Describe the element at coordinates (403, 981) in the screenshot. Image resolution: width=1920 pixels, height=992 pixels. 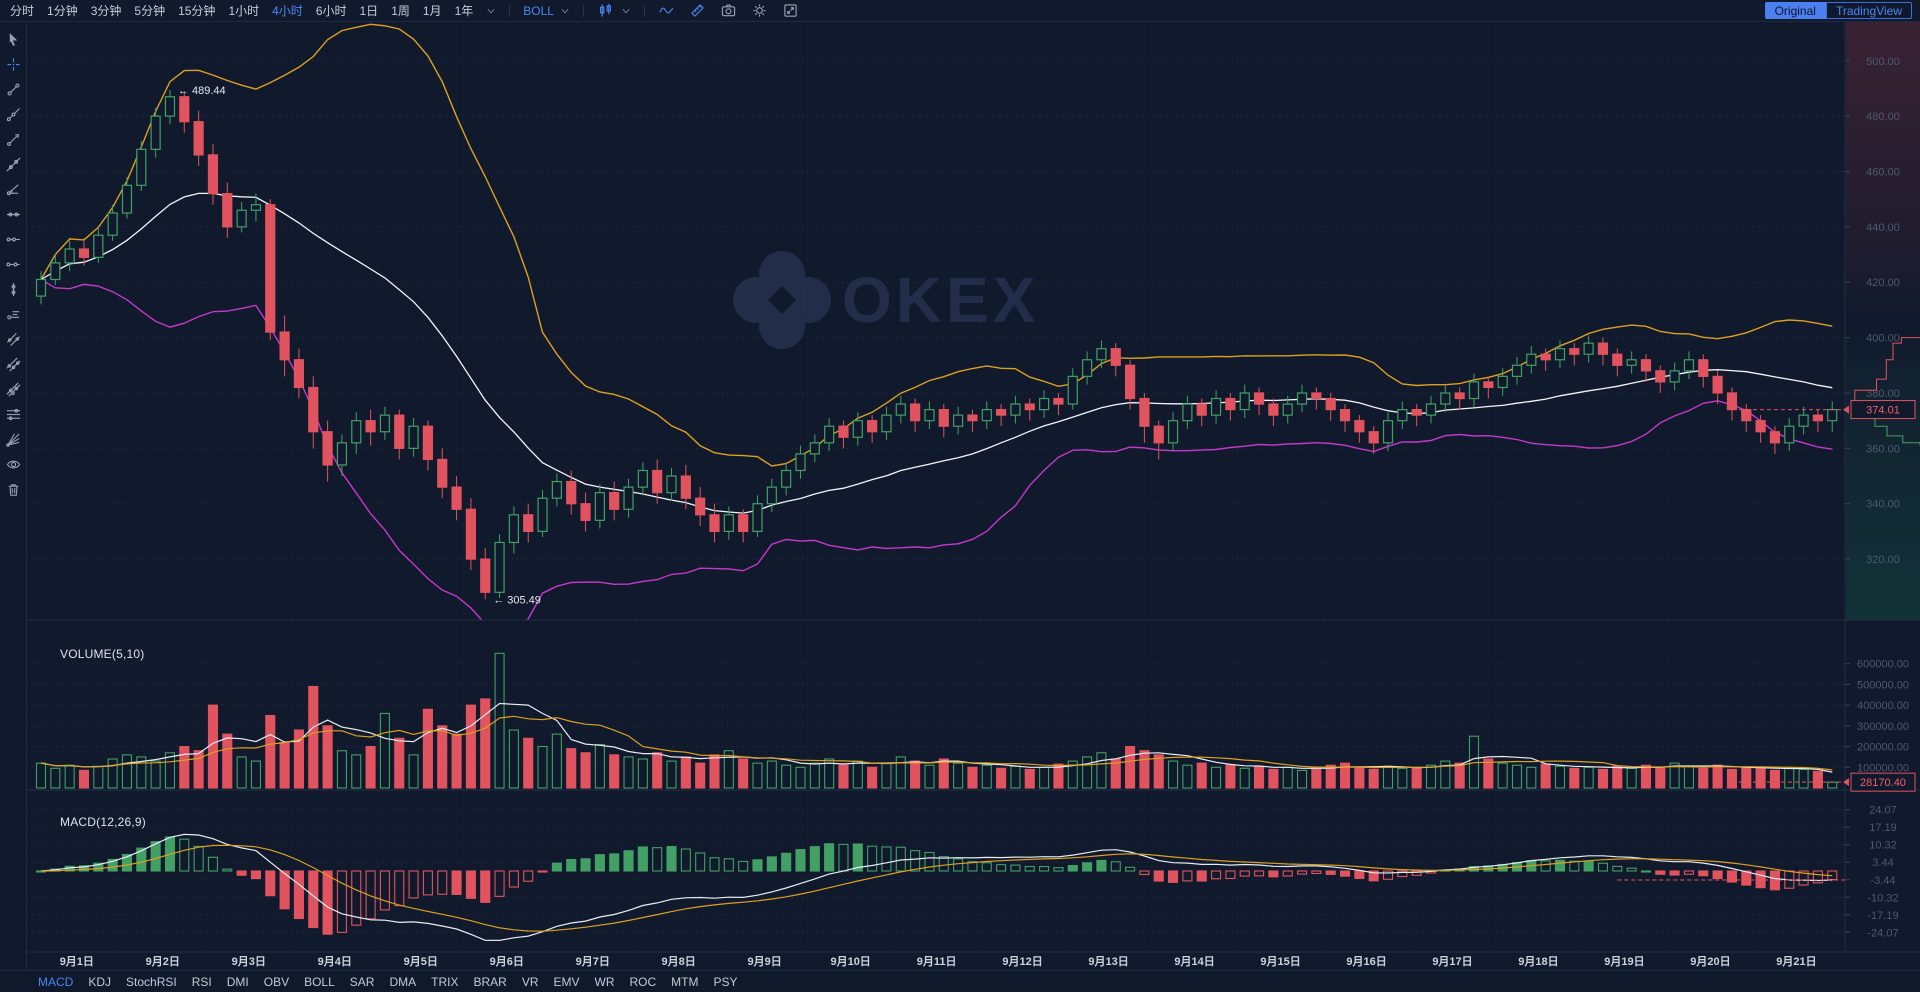
I see `indicator-tab-dma: DMA` at that location.